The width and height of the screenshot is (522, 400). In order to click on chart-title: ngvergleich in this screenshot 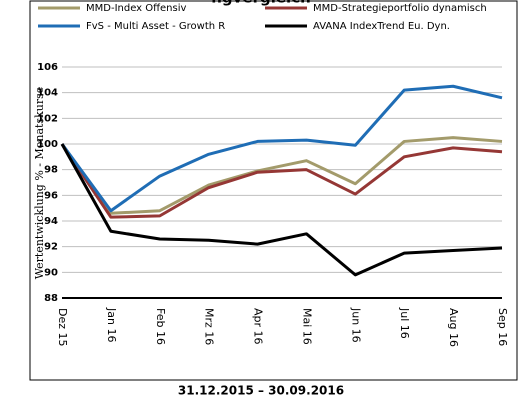, I will do `click(261, 3)`.